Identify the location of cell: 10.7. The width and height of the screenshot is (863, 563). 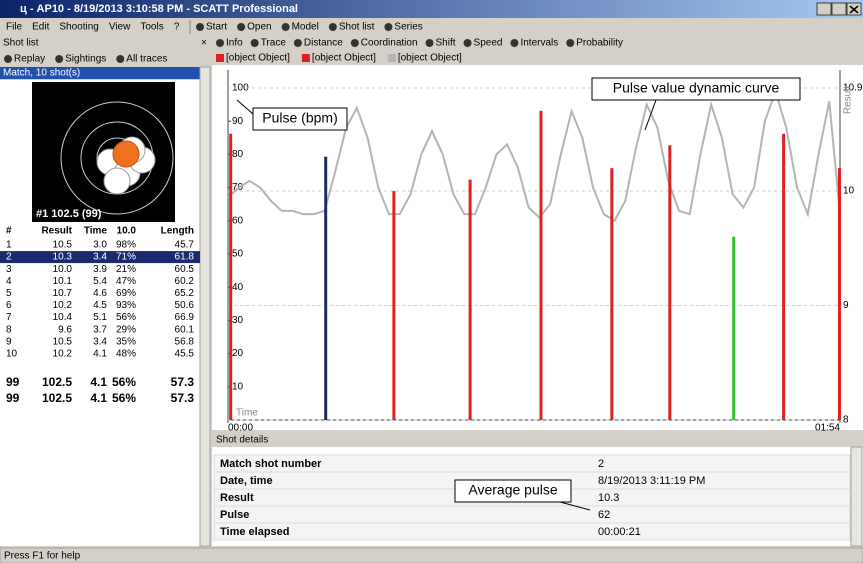
(63, 293).